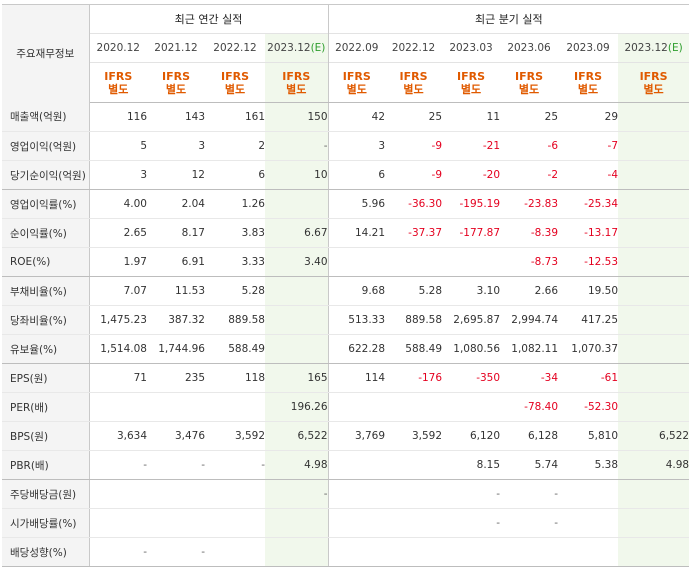 The image size is (691, 567). Describe the element at coordinates (46, 117) in the screenshot. I see `row-label: 매출액(억원)` at that location.